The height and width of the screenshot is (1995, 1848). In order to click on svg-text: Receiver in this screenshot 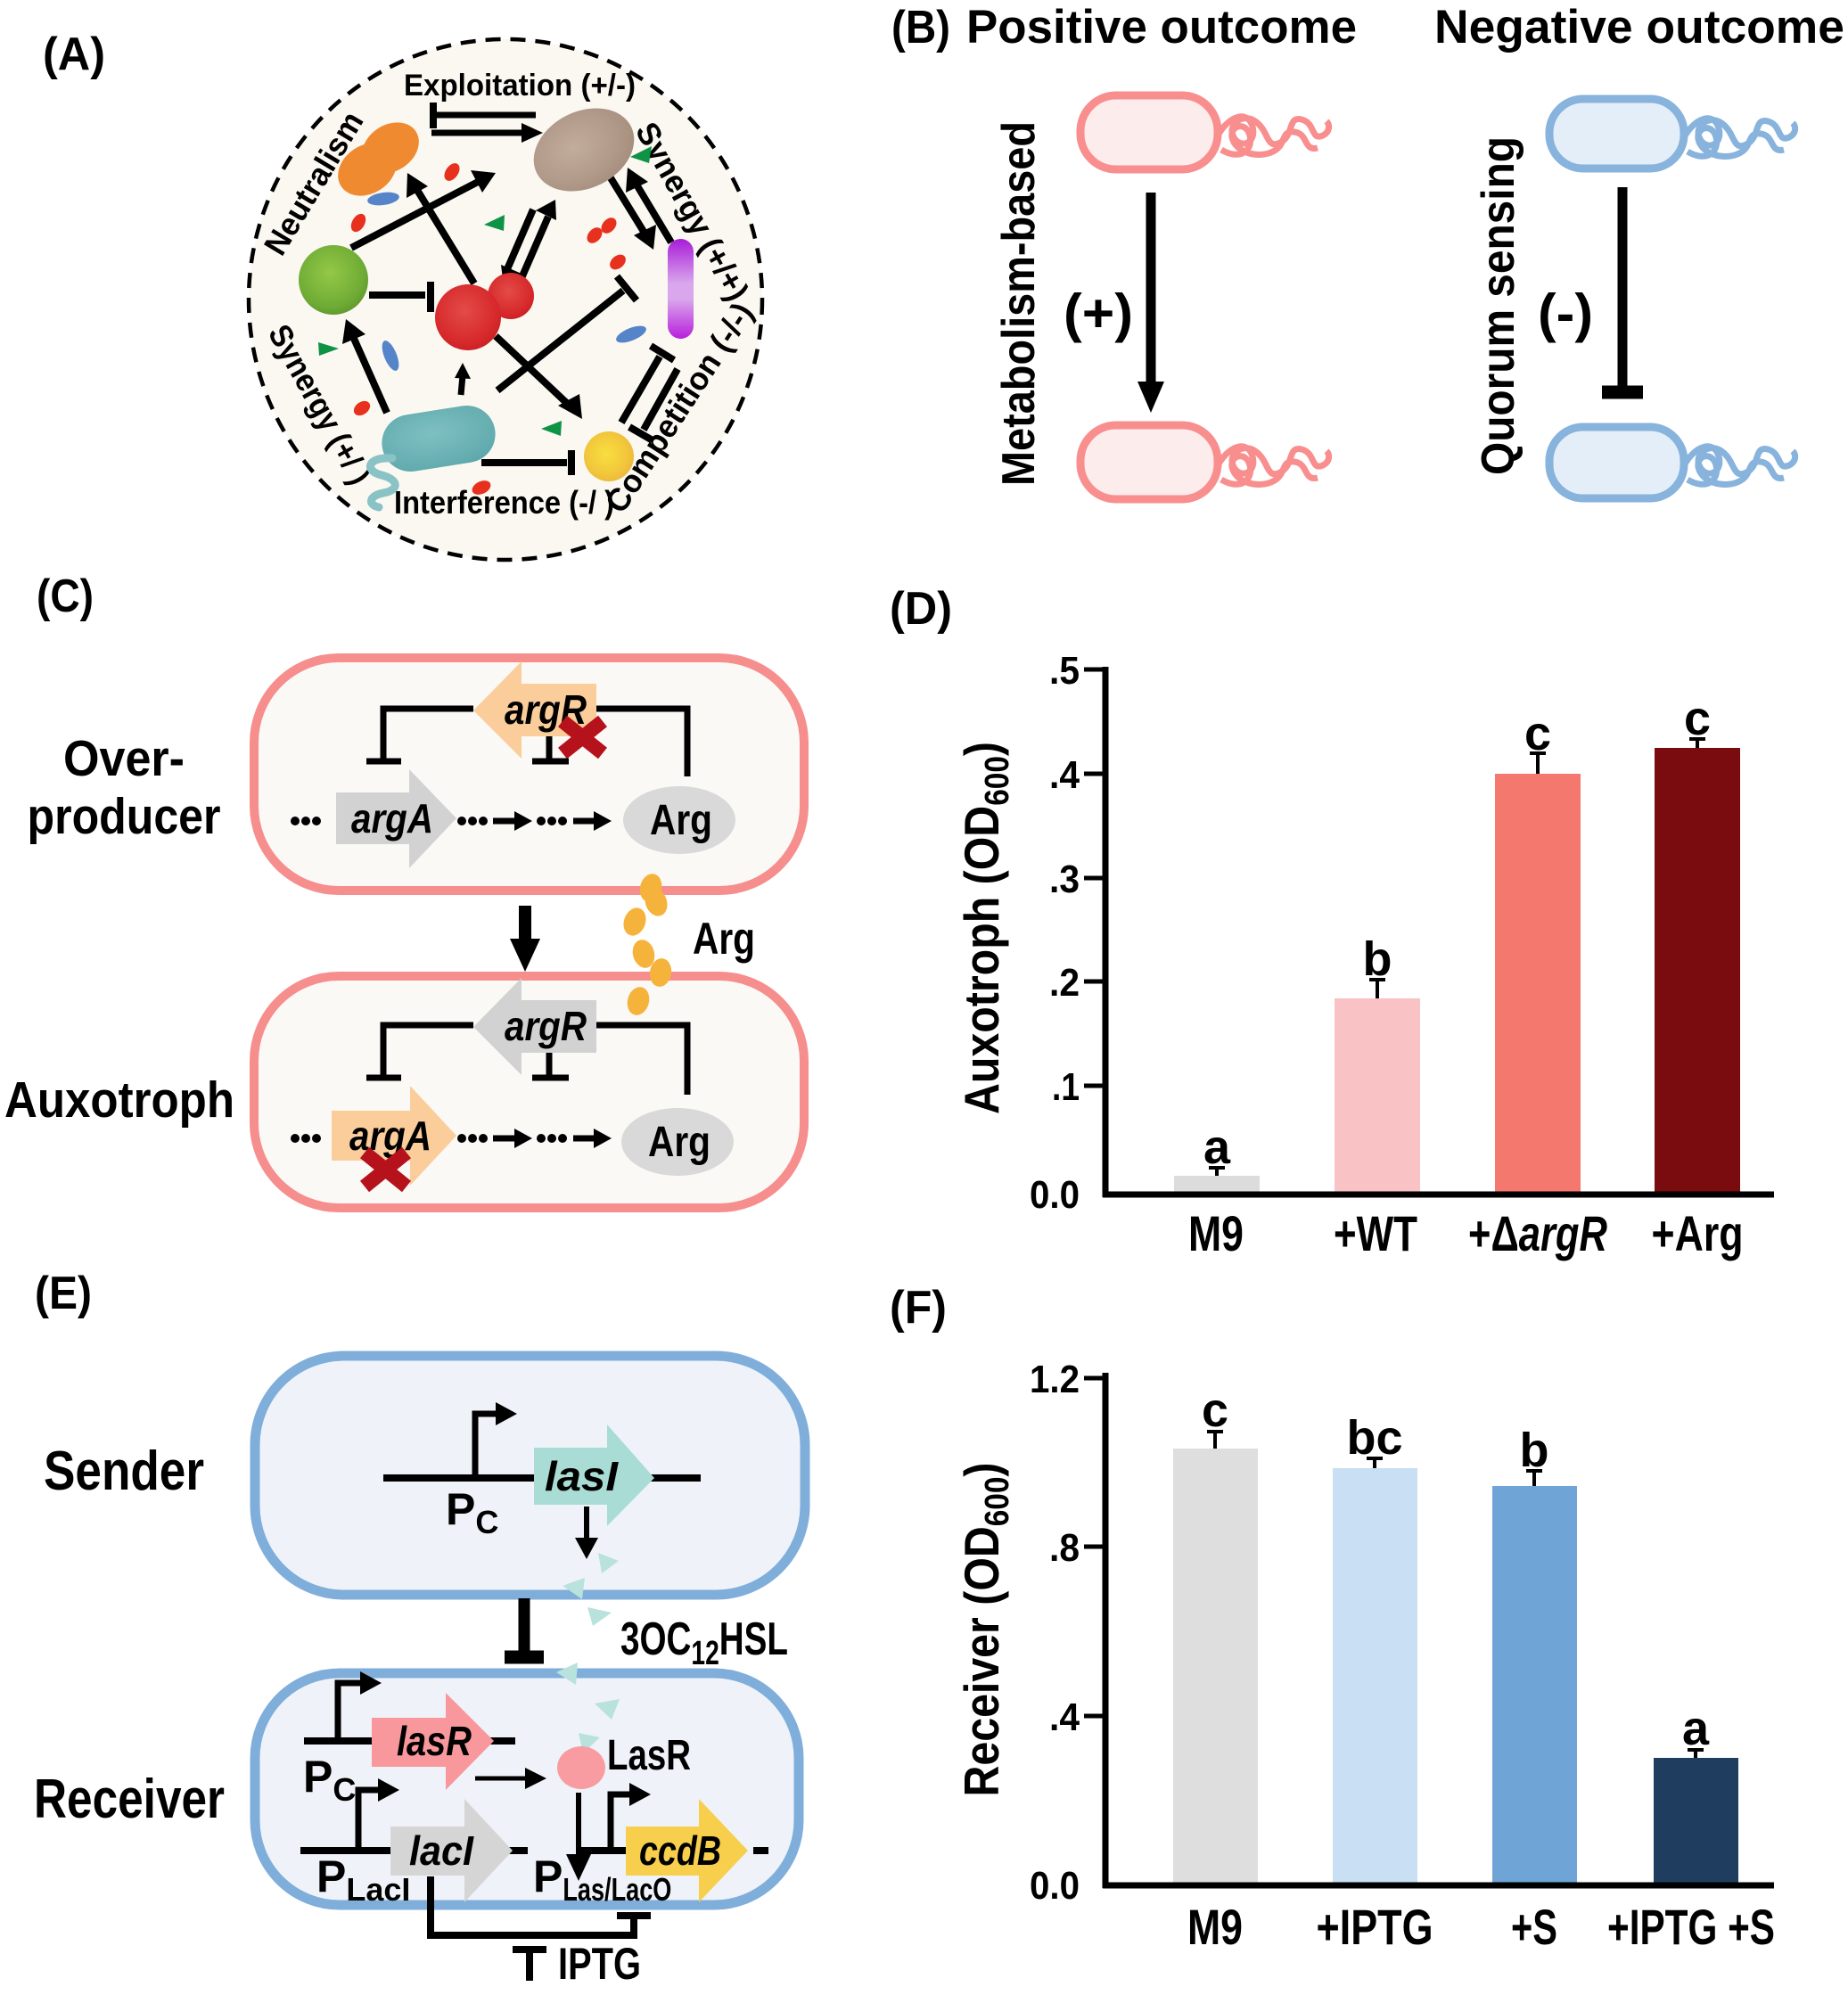, I will do `click(129, 1800)`.